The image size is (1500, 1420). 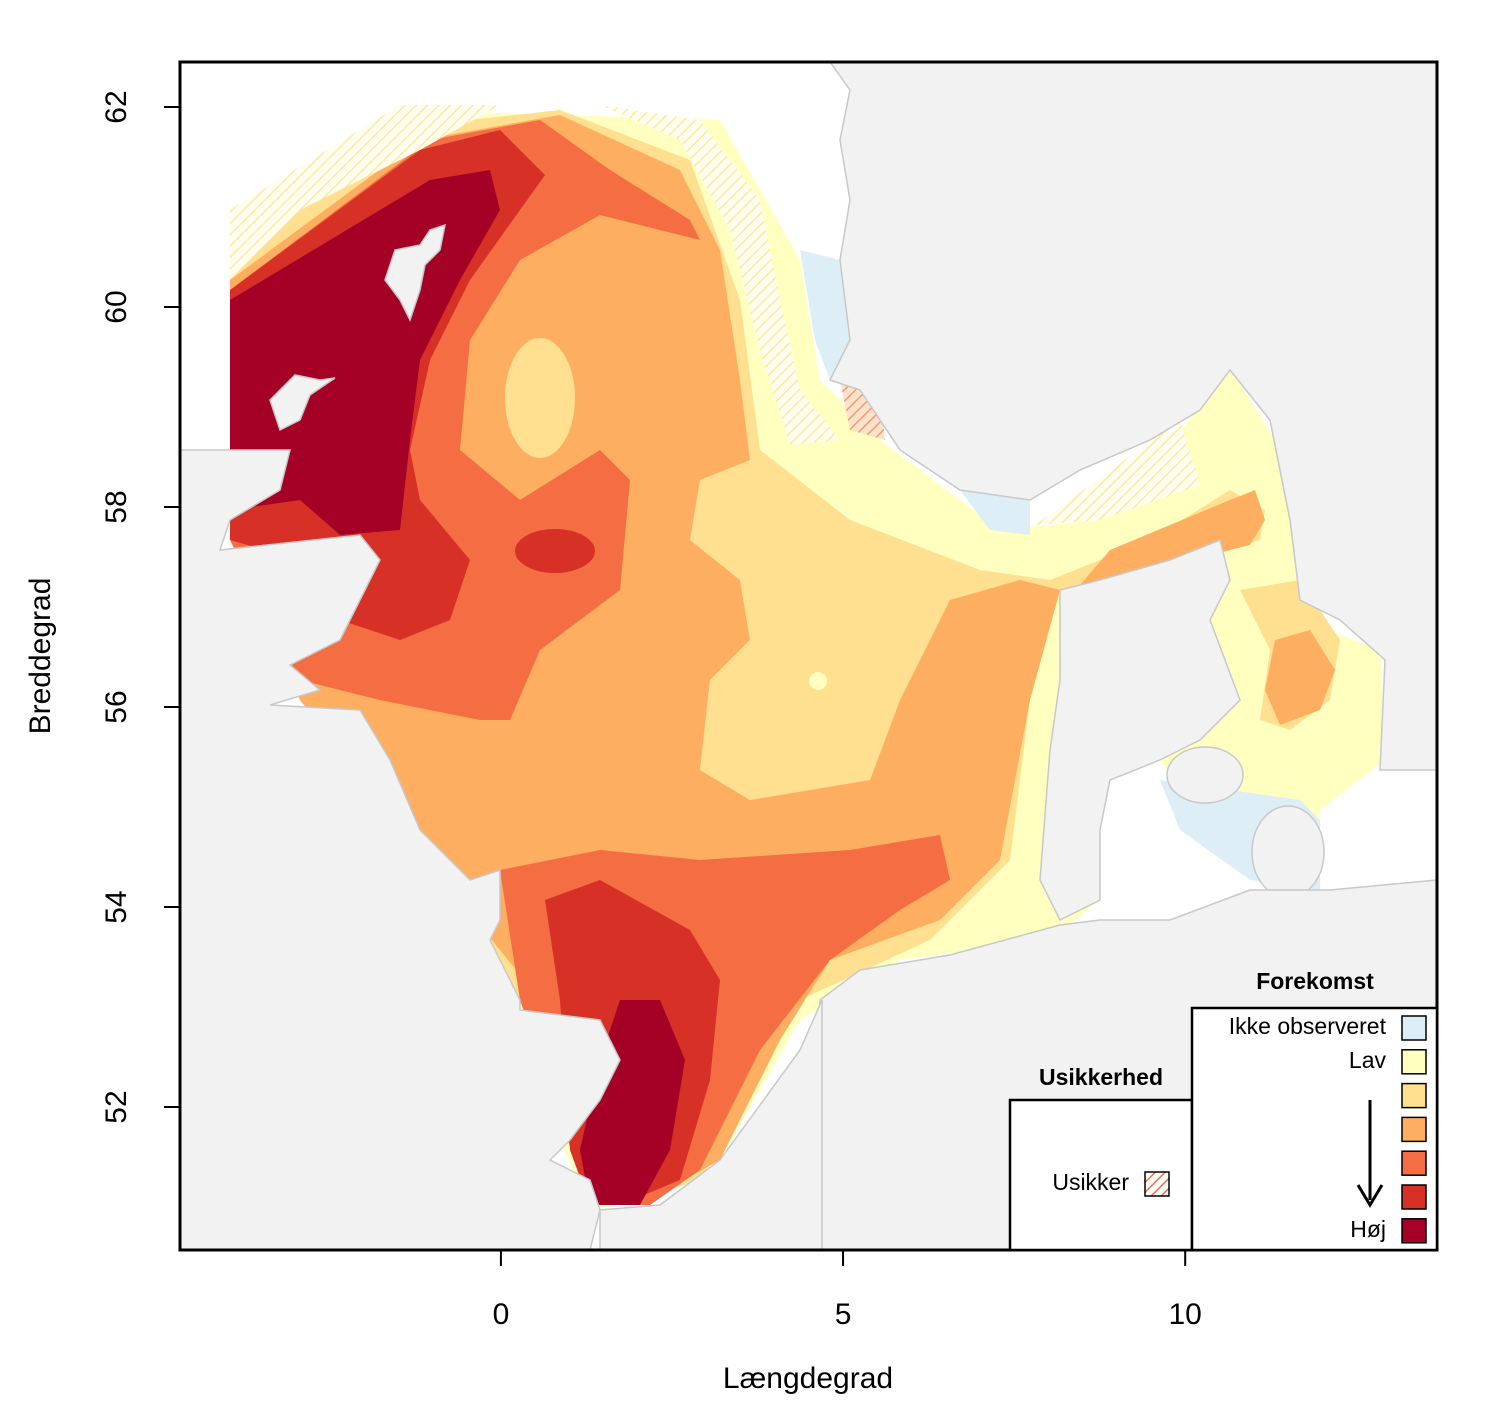 What do you see at coordinates (116, 506) in the screenshot?
I see `y-tick-label: 58` at bounding box center [116, 506].